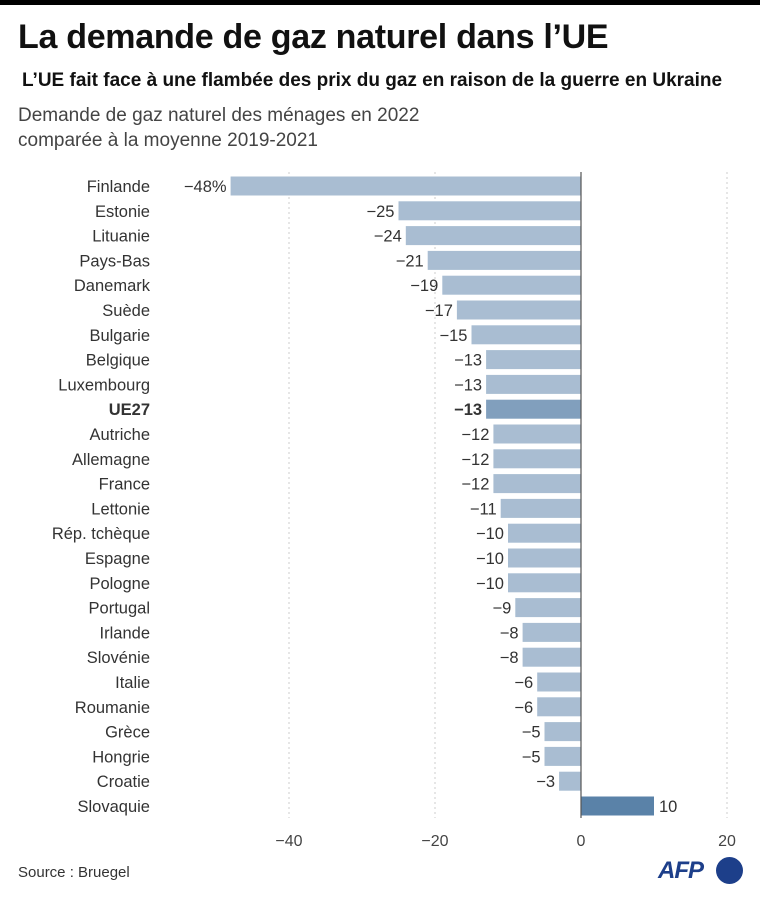 The height and width of the screenshot is (898, 760). Describe the element at coordinates (124, 485) in the screenshot. I see `category-label: France` at that location.